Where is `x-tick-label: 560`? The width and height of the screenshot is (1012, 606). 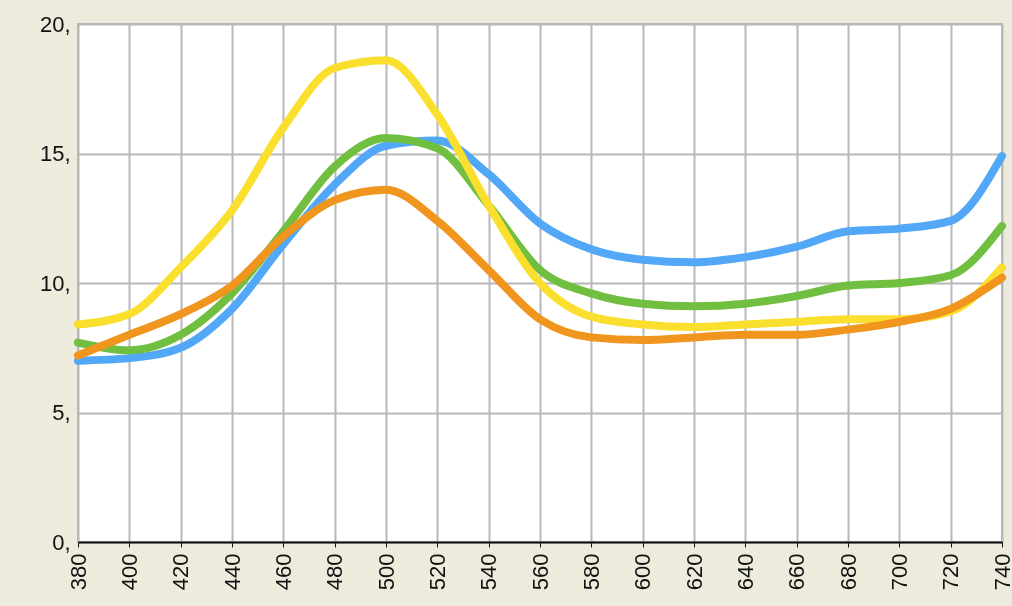
x-tick-label: 560 is located at coordinates (540, 572).